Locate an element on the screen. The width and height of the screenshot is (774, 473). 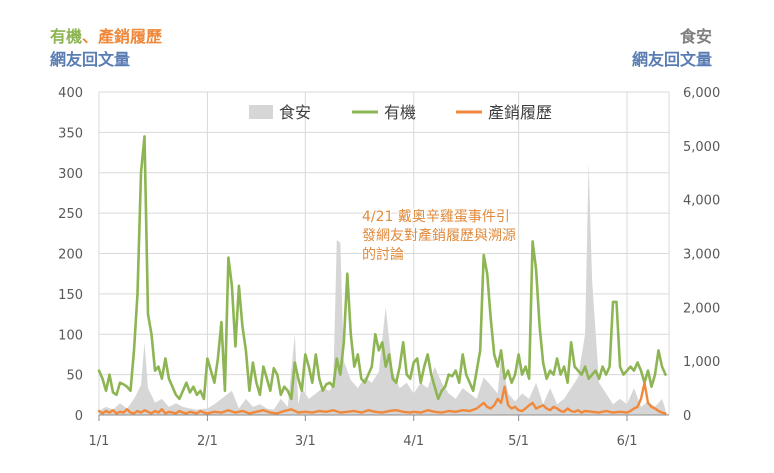
annotation-line: 發網友對產銷履歷與溯源 is located at coordinates (439, 235).